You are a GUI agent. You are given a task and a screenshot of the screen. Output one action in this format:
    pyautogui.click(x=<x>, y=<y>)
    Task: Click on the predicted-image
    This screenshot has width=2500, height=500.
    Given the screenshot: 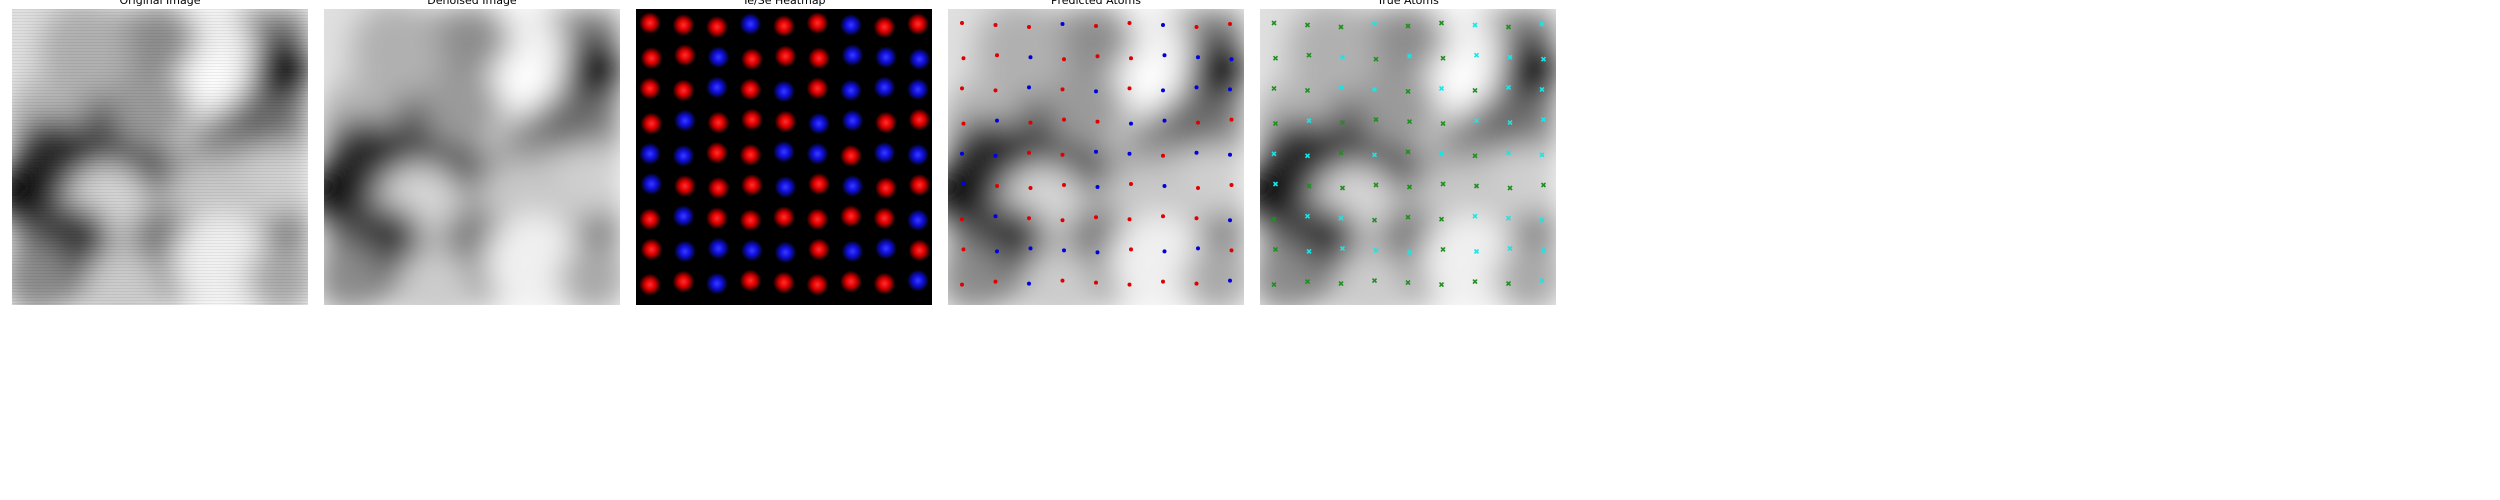 What is the action you would take?
    pyautogui.click(x=1096, y=157)
    